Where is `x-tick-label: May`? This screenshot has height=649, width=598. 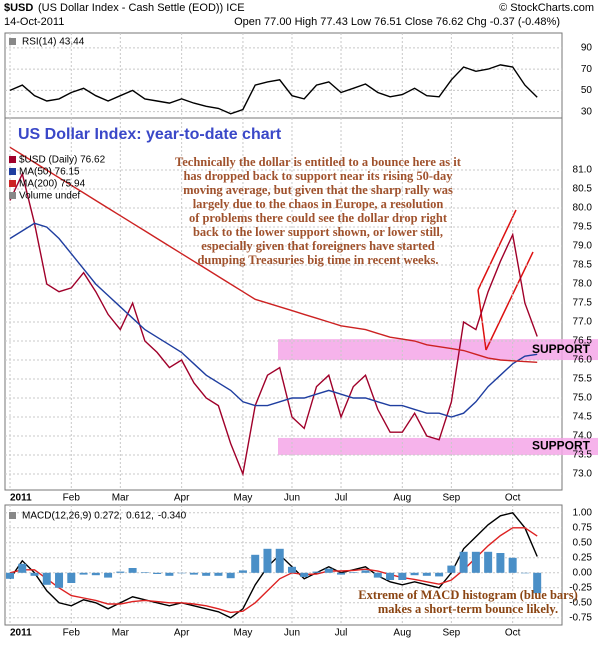 x-tick-label: May is located at coordinates (242, 498).